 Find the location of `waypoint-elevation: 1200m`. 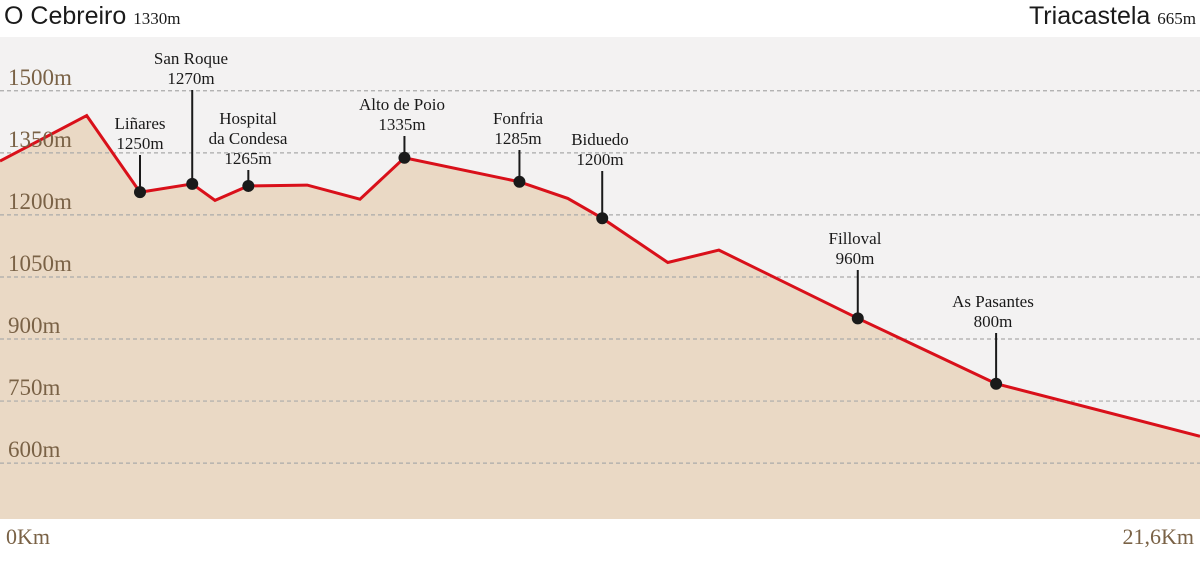

waypoint-elevation: 1200m is located at coordinates (599, 159).